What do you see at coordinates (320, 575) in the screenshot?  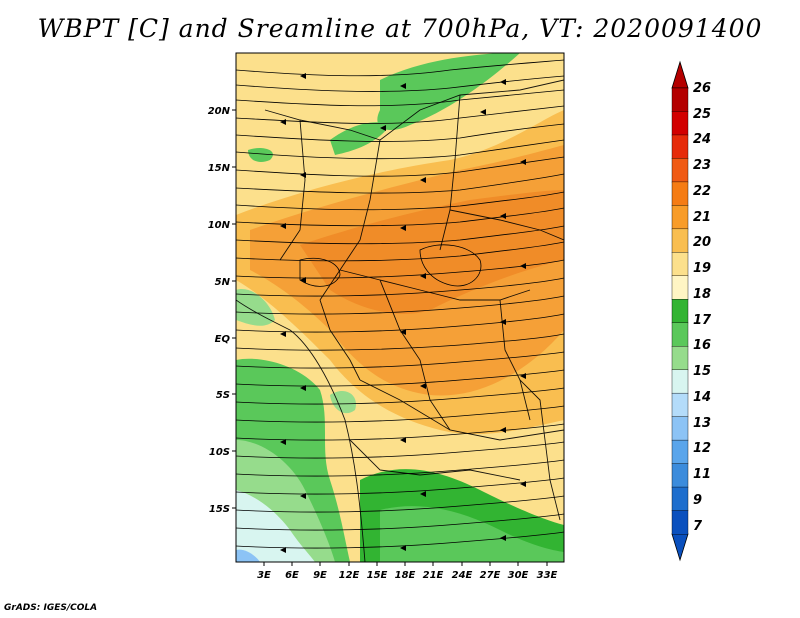 I see `lon-label: 9E` at bounding box center [320, 575].